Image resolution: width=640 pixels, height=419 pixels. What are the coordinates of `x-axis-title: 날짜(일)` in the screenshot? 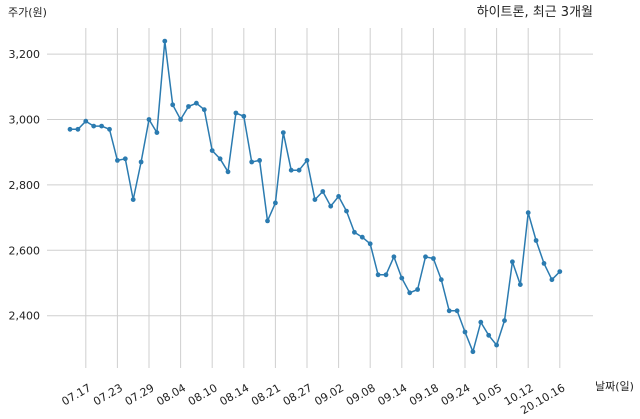 It's located at (614, 386).